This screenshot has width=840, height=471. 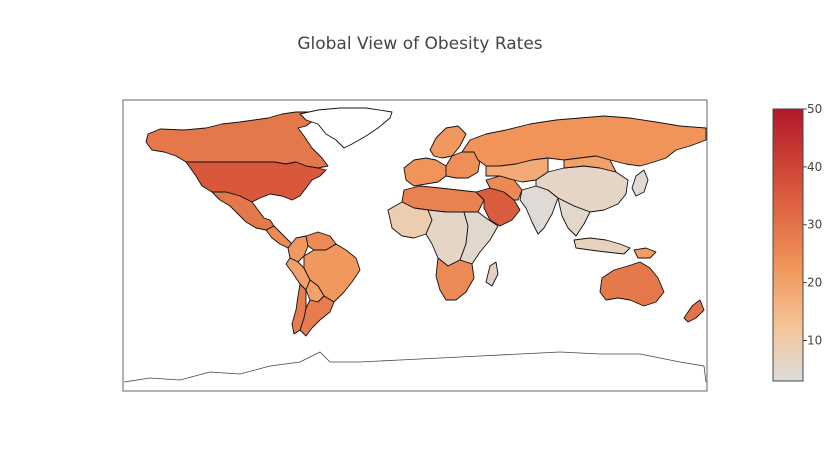 I want to click on colorbar-tick-label: 50, so click(x=814, y=109).